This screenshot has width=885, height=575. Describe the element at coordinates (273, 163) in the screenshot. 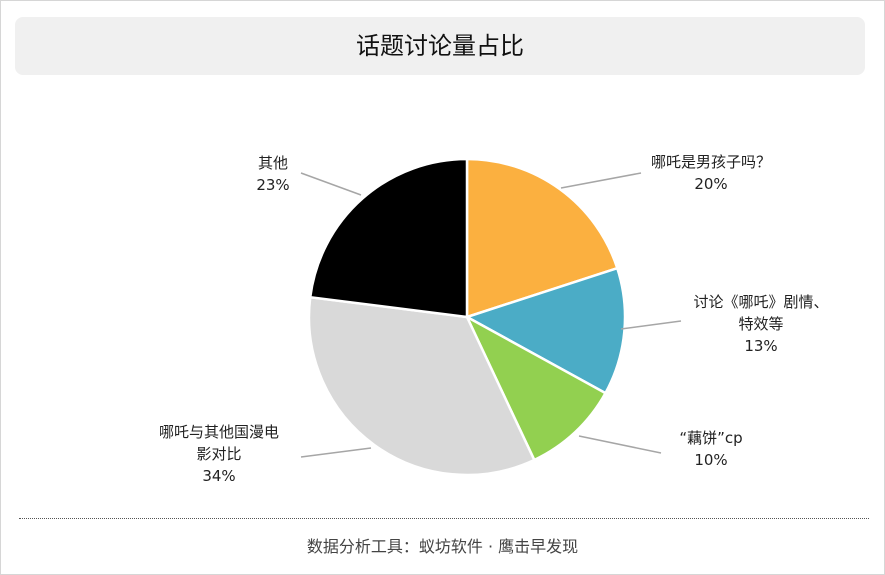

I see `slice-label: 其他` at that location.